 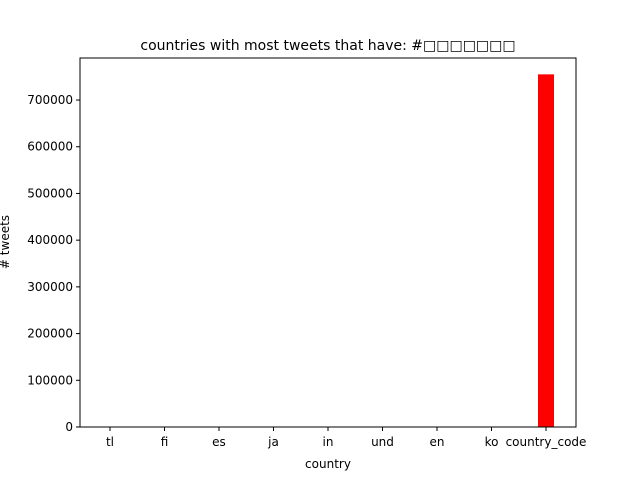 I want to click on bar-country_code, so click(x=546, y=250).